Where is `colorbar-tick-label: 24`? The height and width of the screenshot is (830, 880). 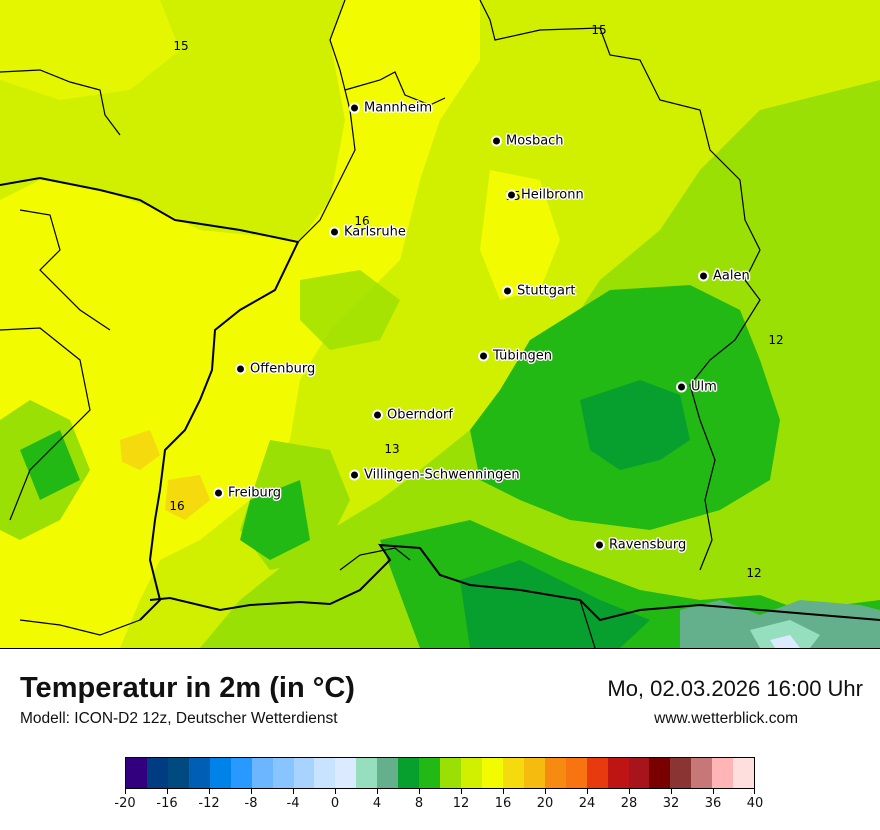
colorbar-tick-label: 24 is located at coordinates (587, 803).